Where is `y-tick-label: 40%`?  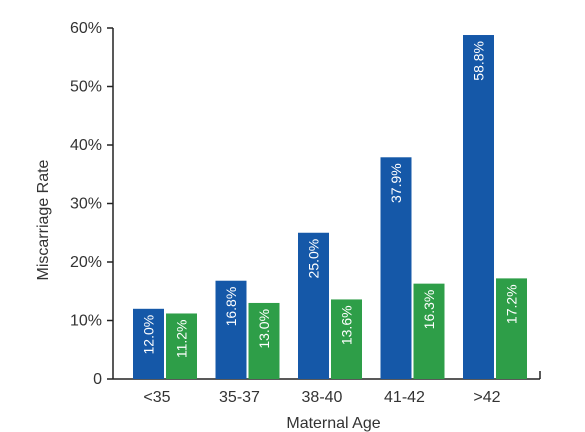
y-tick-label: 40% is located at coordinates (86, 145).